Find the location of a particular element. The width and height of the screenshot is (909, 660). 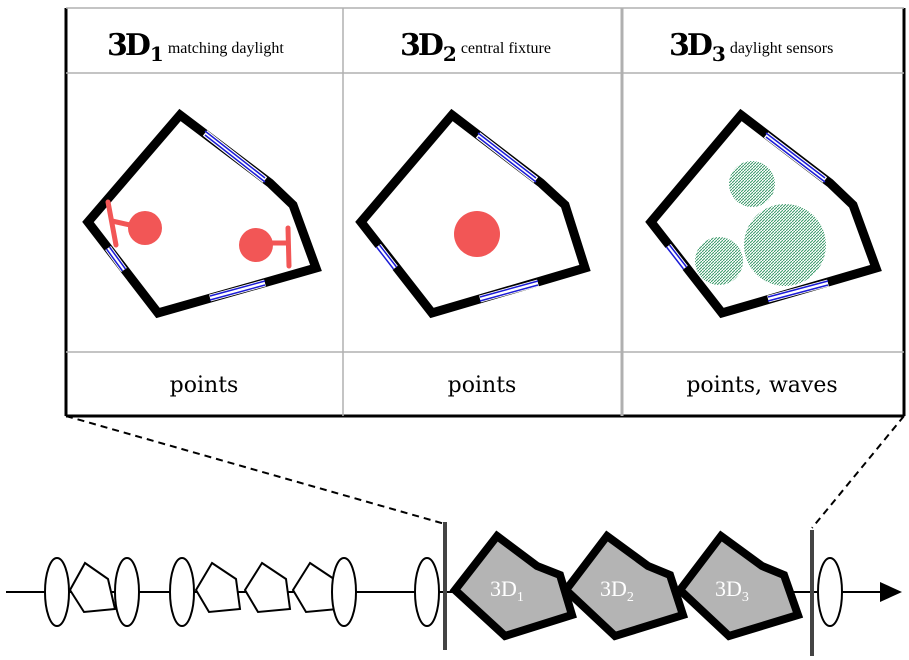

floorplan-3d1-window-top is located at coordinates (235, 156).